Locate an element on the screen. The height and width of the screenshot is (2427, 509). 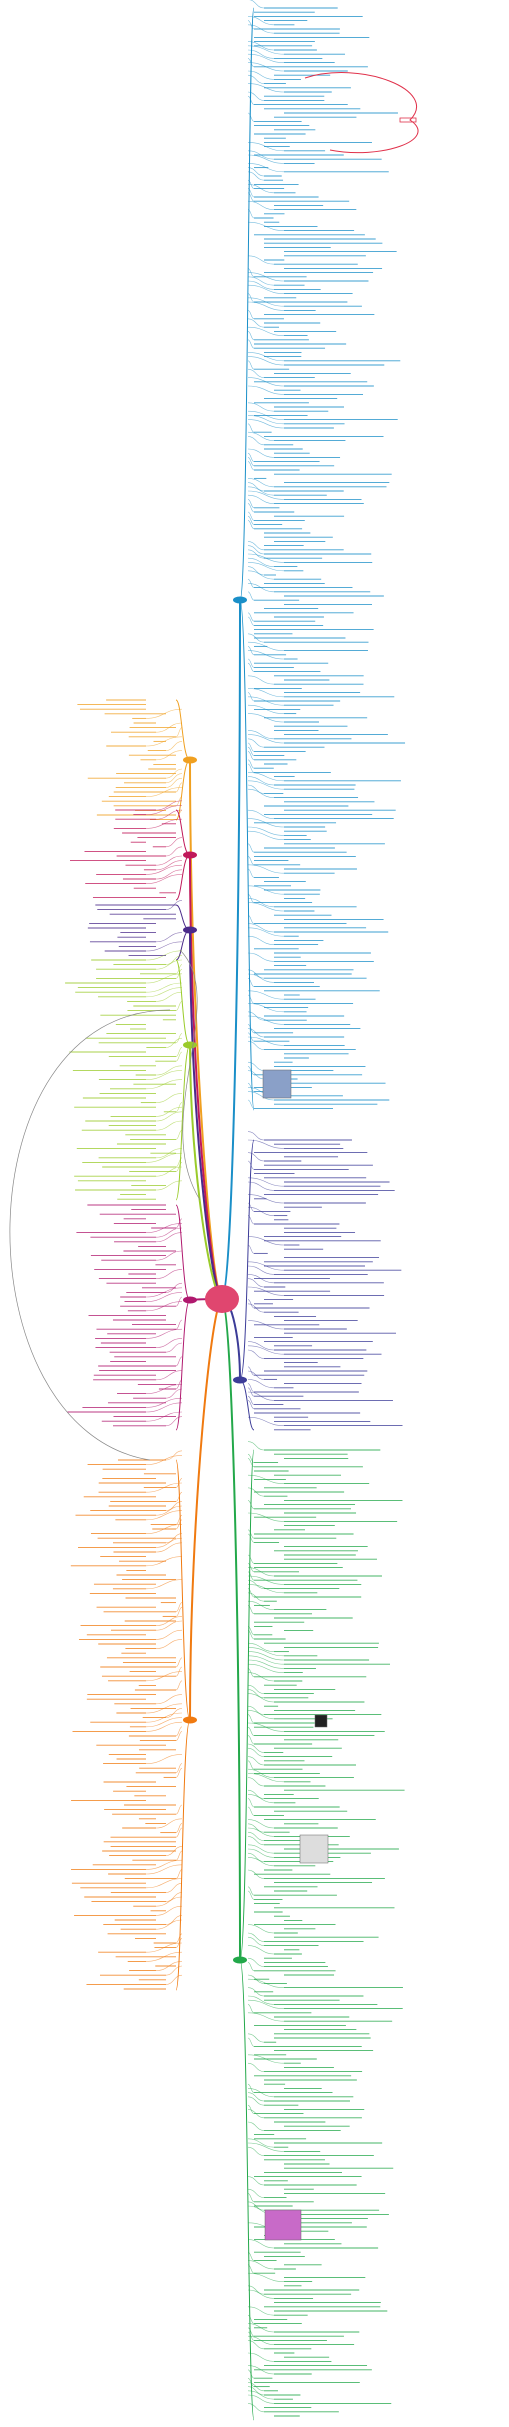
network-thumbnail is located at coordinates (277, 1084).